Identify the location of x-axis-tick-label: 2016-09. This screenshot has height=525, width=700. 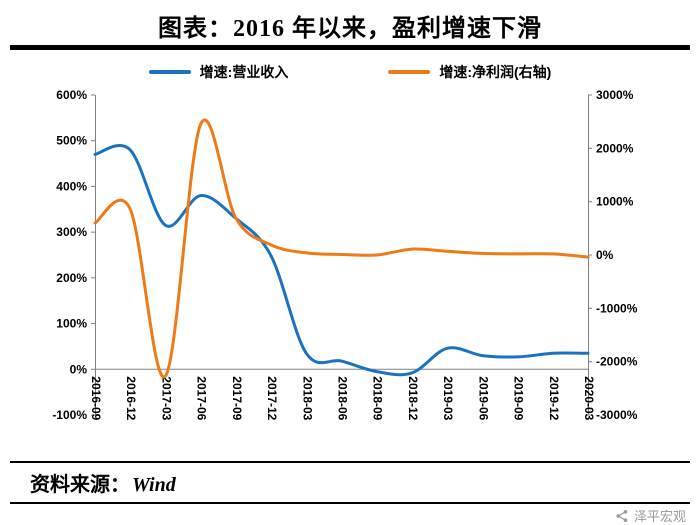
(96, 398).